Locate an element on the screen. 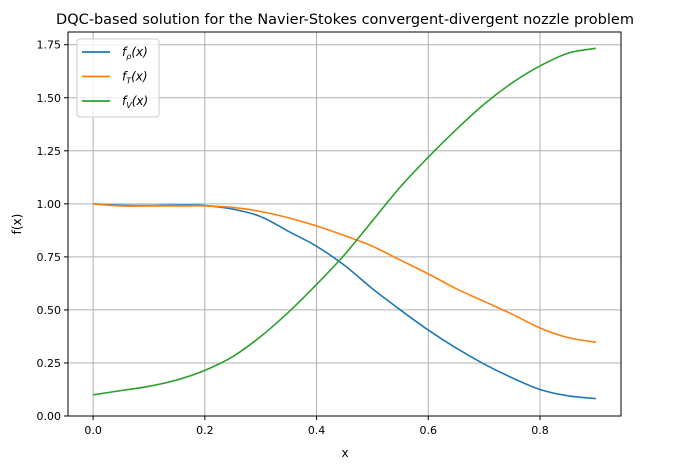  x-tick-label: 0.0 is located at coordinates (93, 430).